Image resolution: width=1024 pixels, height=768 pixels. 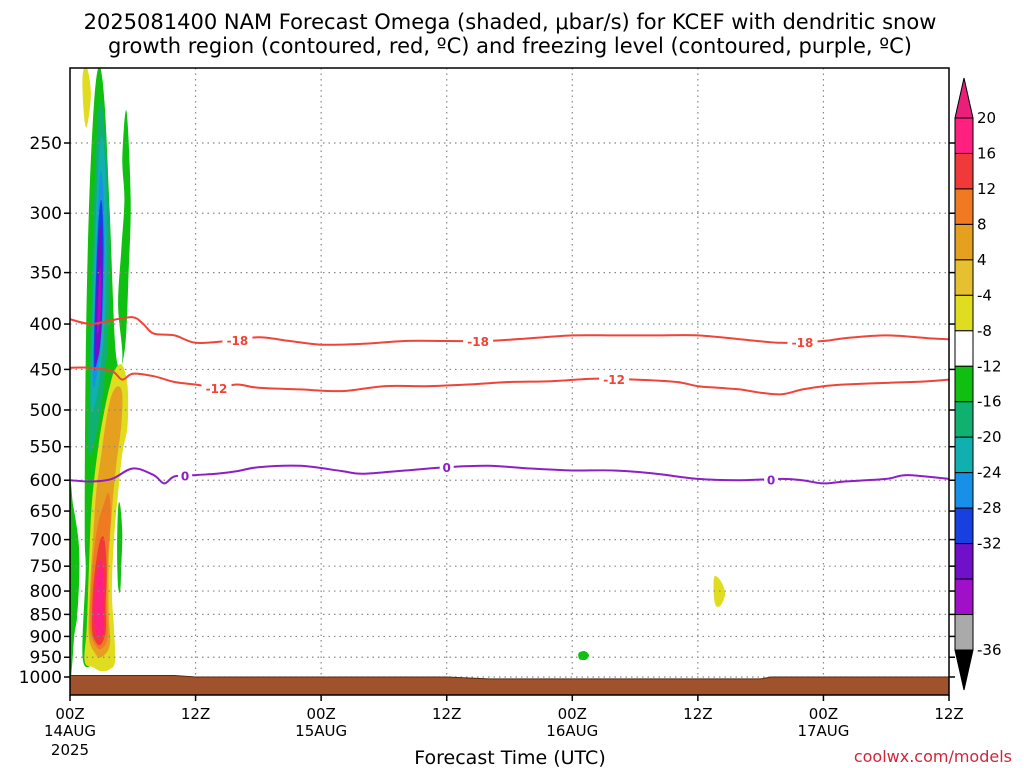 I want to click on colorbar-label: -8, so click(x=984, y=331).